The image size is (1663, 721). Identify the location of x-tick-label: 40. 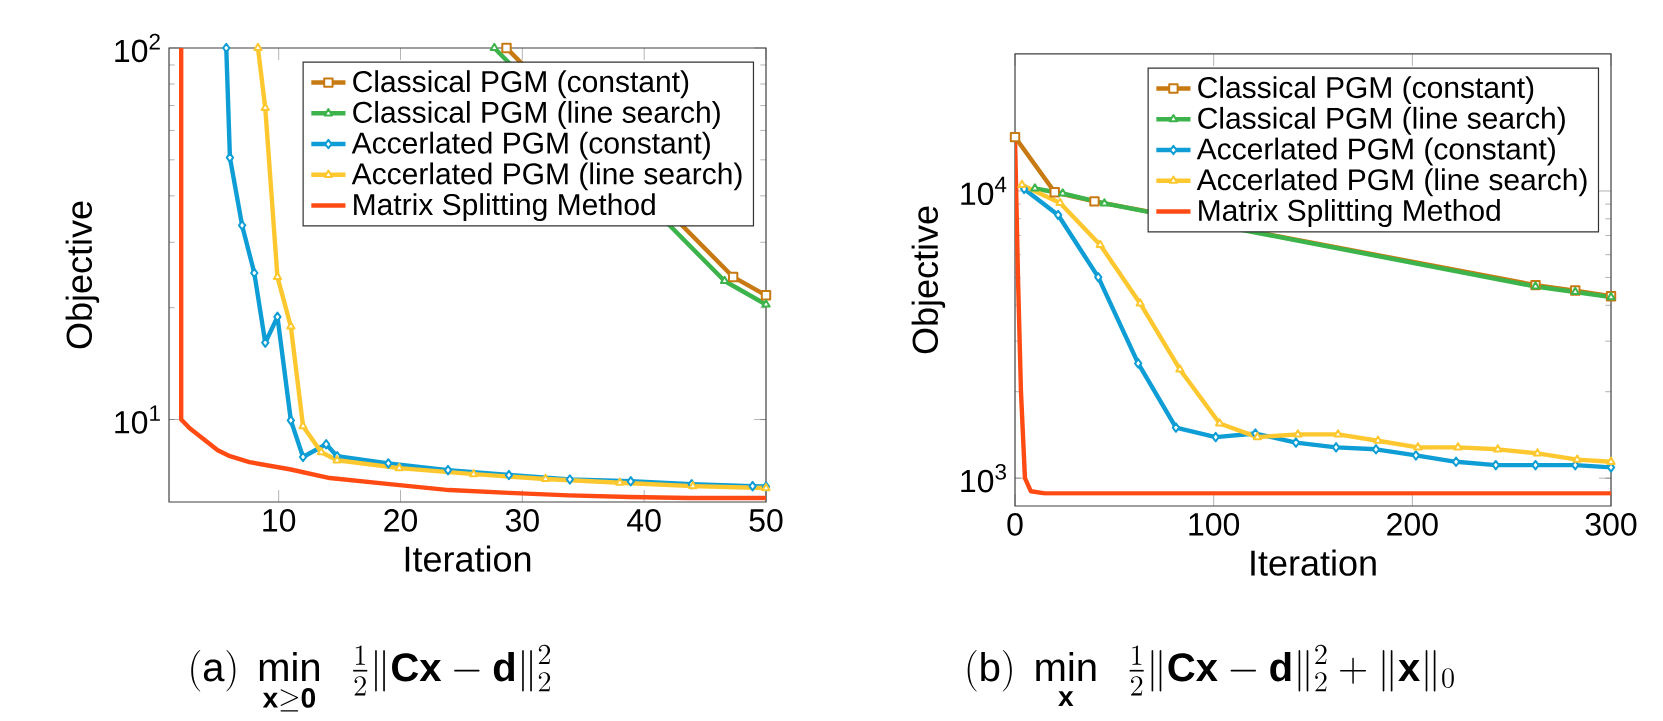
(644, 520).